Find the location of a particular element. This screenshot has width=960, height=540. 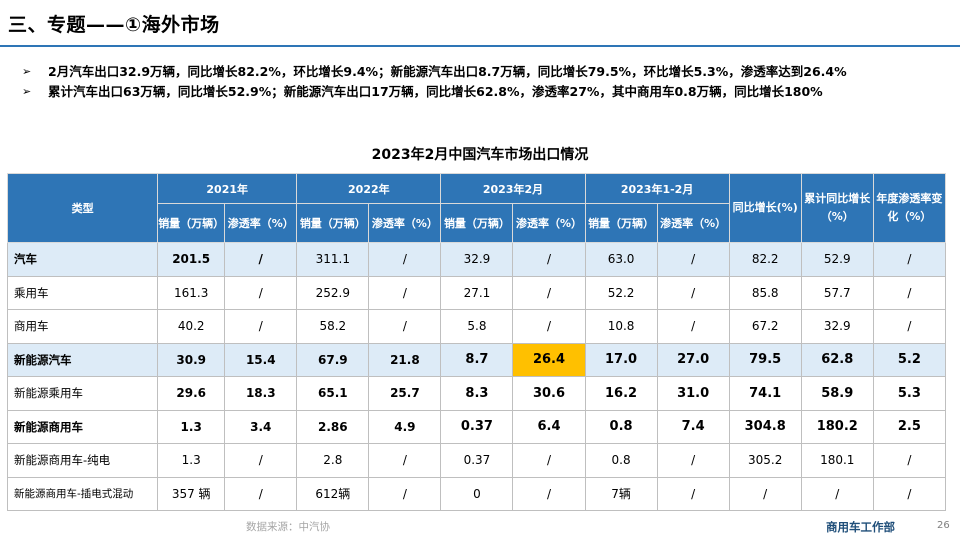

cell: 2.86 is located at coordinates (333, 426).